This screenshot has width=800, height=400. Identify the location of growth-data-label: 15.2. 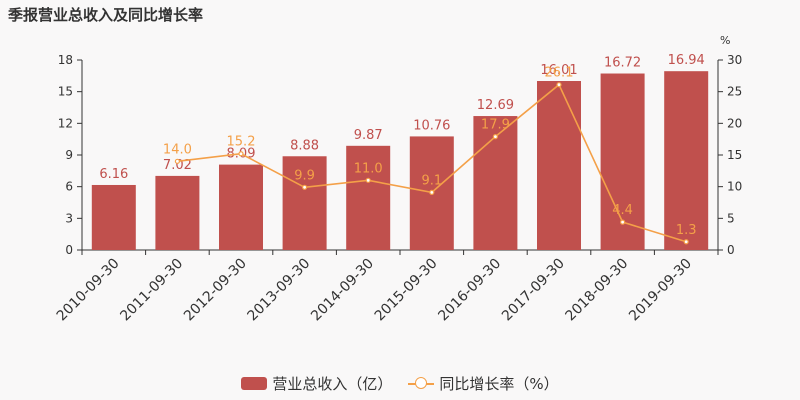
(241, 142).